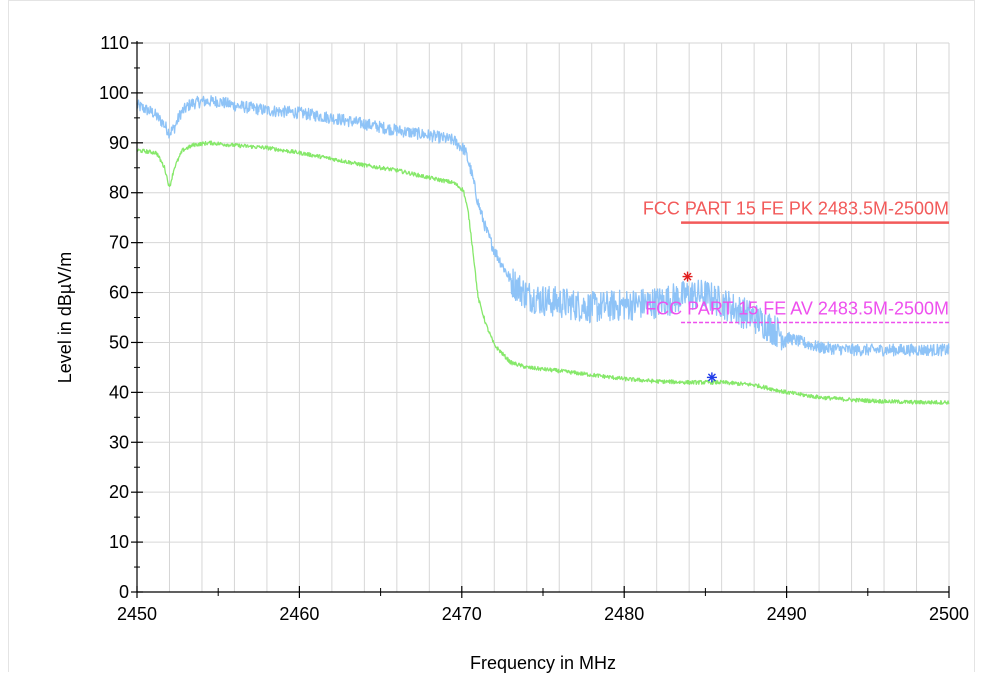 Image resolution: width=983 pixels, height=673 pixels. Describe the element at coordinates (119, 392) in the screenshot. I see `y-tick-label: 40` at that location.